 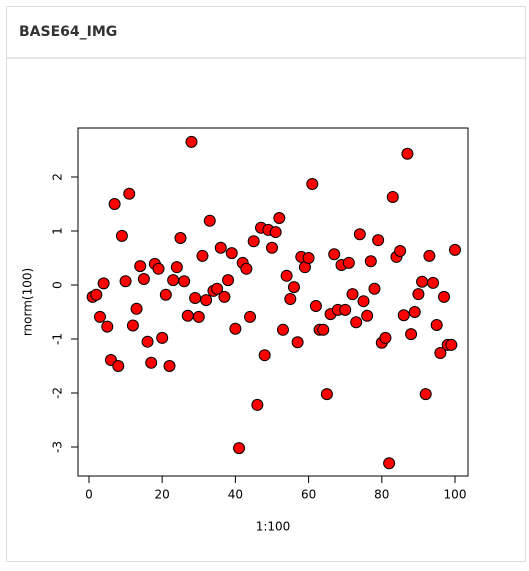 What do you see at coordinates (89, 495) in the screenshot?
I see `x-tick-label: 0` at bounding box center [89, 495].